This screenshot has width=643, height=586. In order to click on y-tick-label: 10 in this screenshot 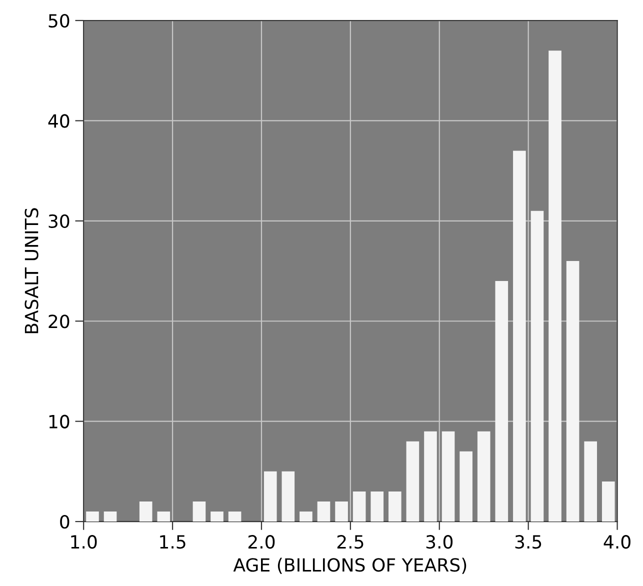, I will do `click(59, 421)`.